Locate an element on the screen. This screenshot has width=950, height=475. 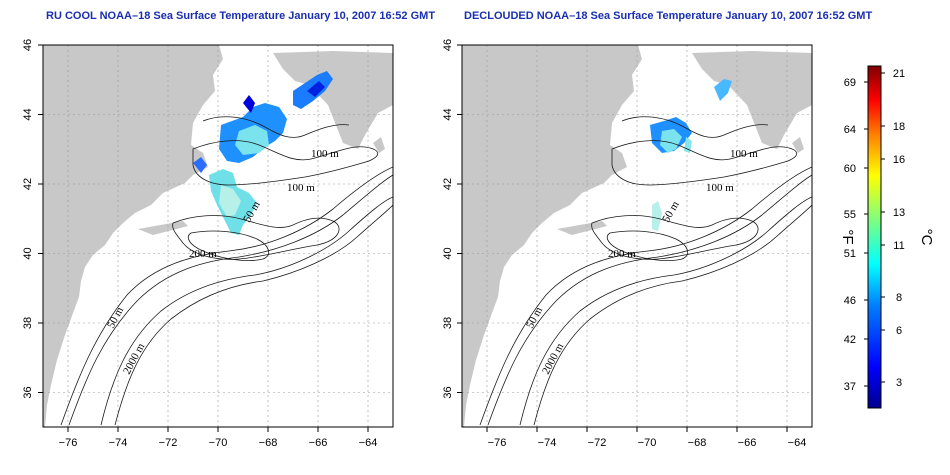
colorbar-c-tick: 6 is located at coordinates (899, 331).